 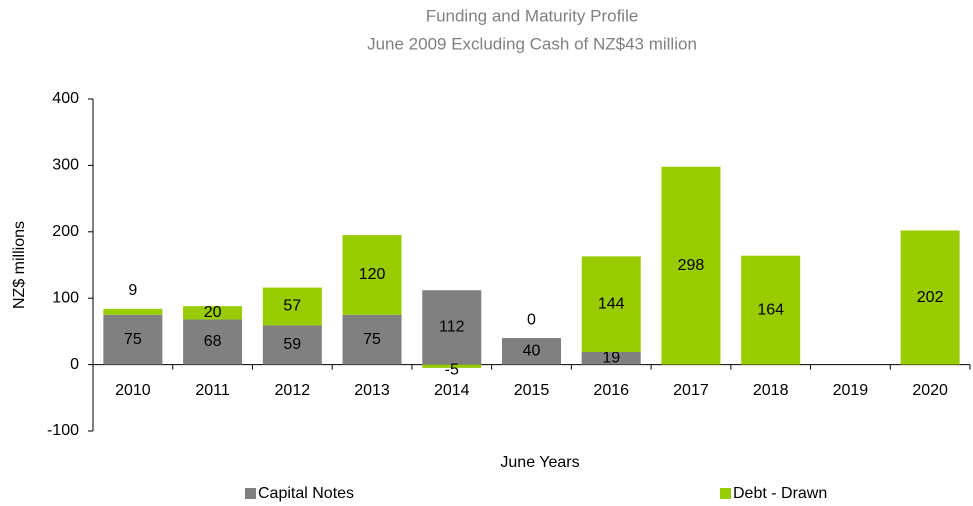 I want to click on data-label: 9, so click(x=132, y=290).